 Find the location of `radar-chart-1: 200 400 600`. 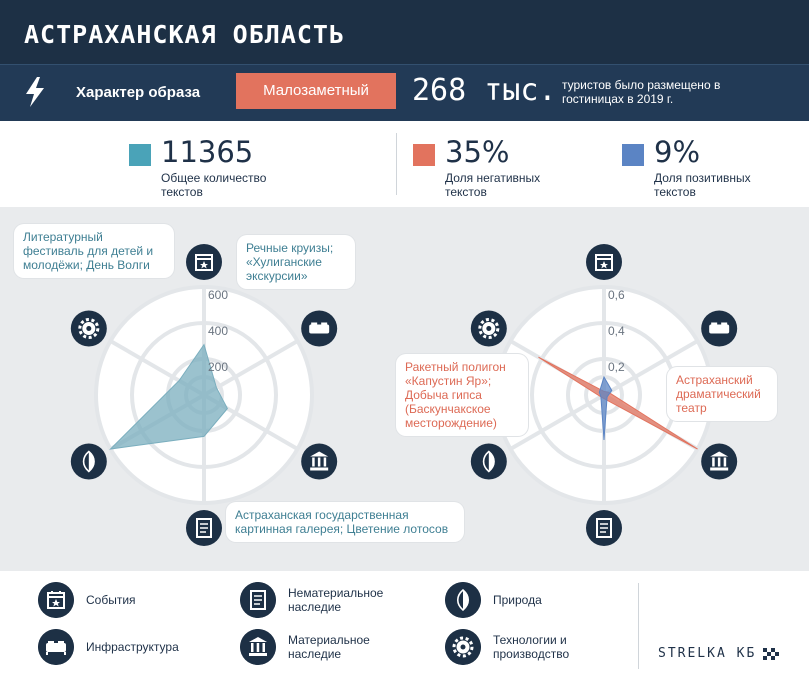

radar-chart-1: 200 400 600 is located at coordinates (204, 395).